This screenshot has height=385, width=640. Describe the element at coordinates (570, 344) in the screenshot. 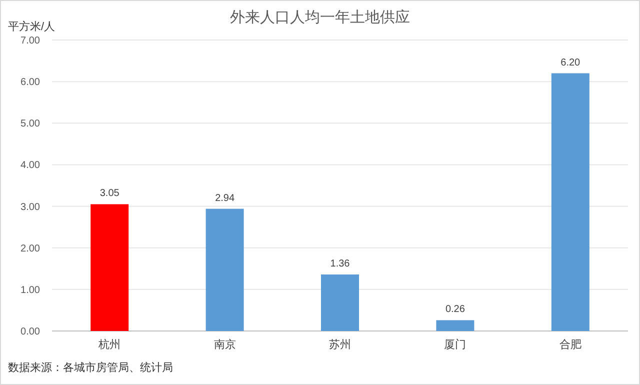

I see `x-tick-label: 合肥` at that location.